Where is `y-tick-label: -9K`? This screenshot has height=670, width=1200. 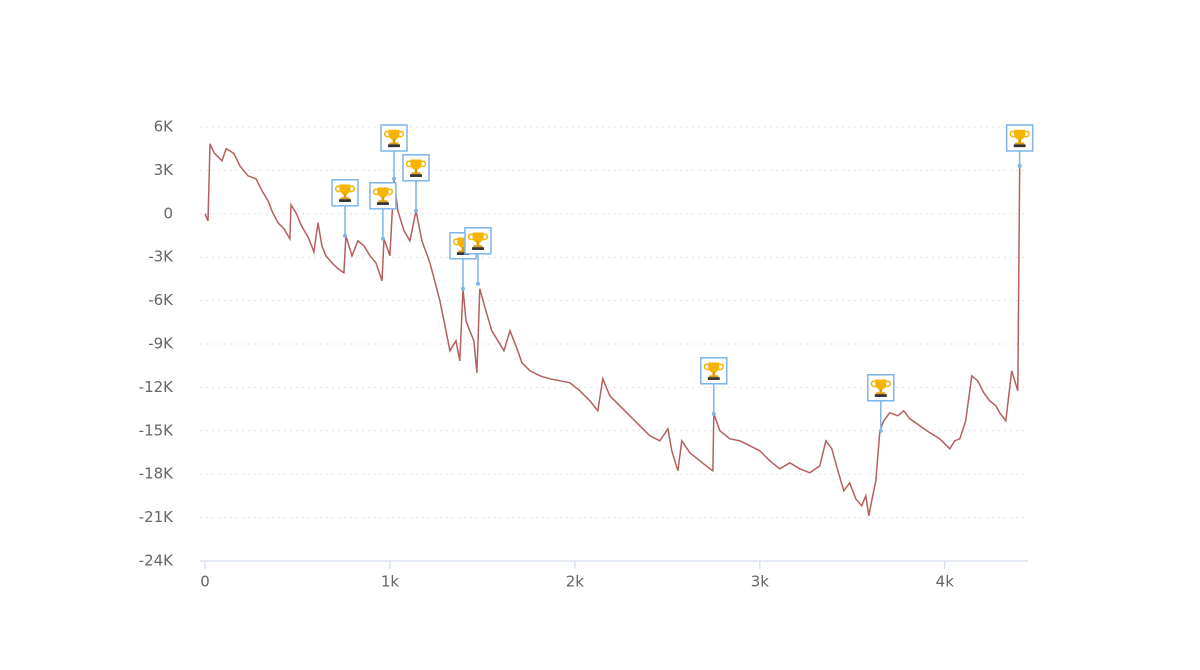 y-tick-label: -9K is located at coordinates (161, 344).